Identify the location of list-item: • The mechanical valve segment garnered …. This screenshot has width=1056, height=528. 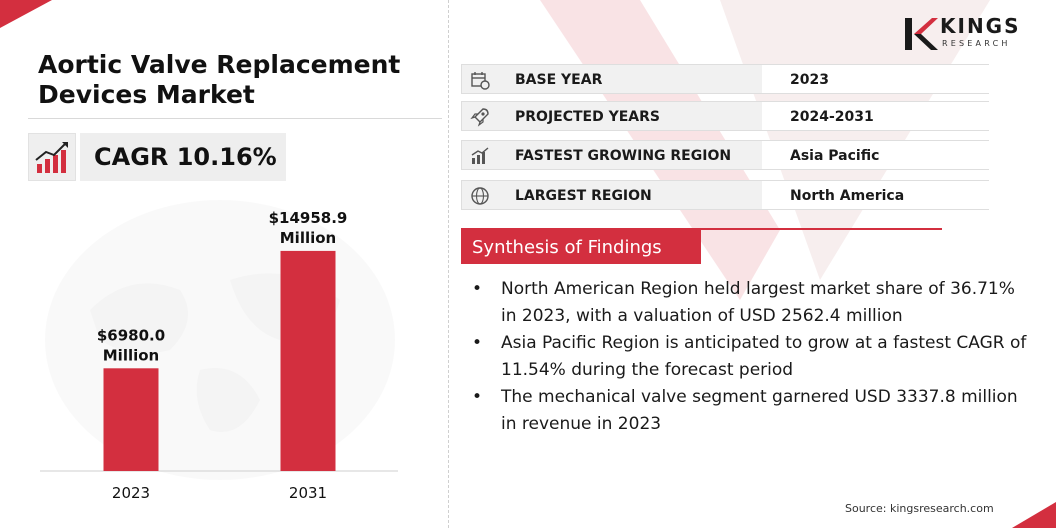
(752, 411).